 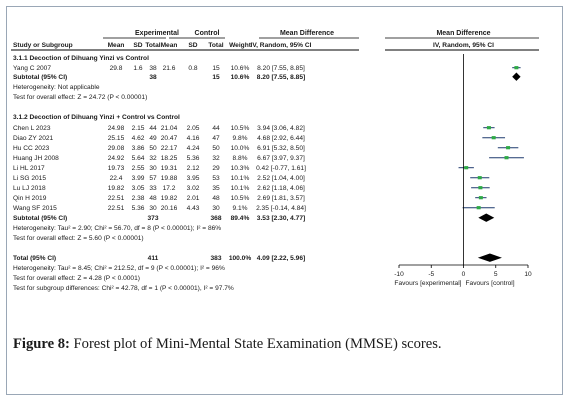 I want to click on header-plot-method: IV, Random, 95% CI, so click(x=463, y=45).